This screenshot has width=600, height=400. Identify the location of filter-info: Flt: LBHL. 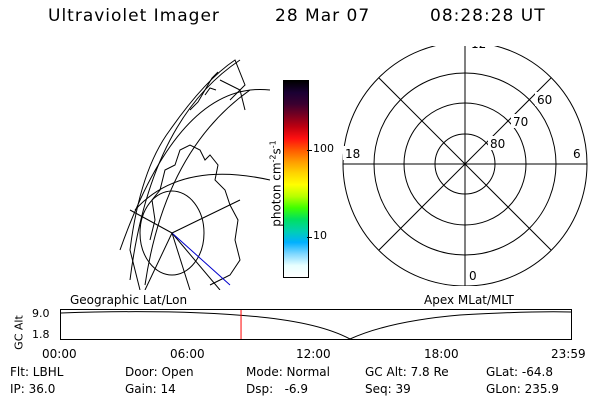
(37, 372).